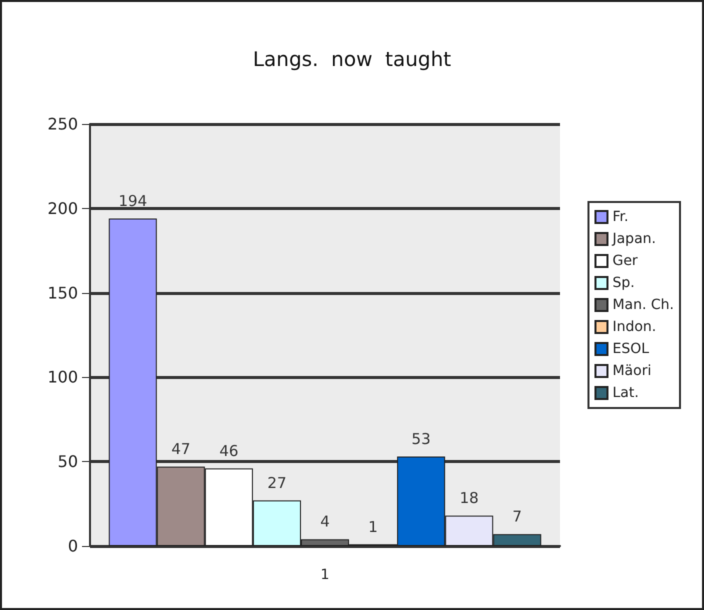 This screenshot has width=704, height=610. I want to click on data-label: 47, so click(180, 449).